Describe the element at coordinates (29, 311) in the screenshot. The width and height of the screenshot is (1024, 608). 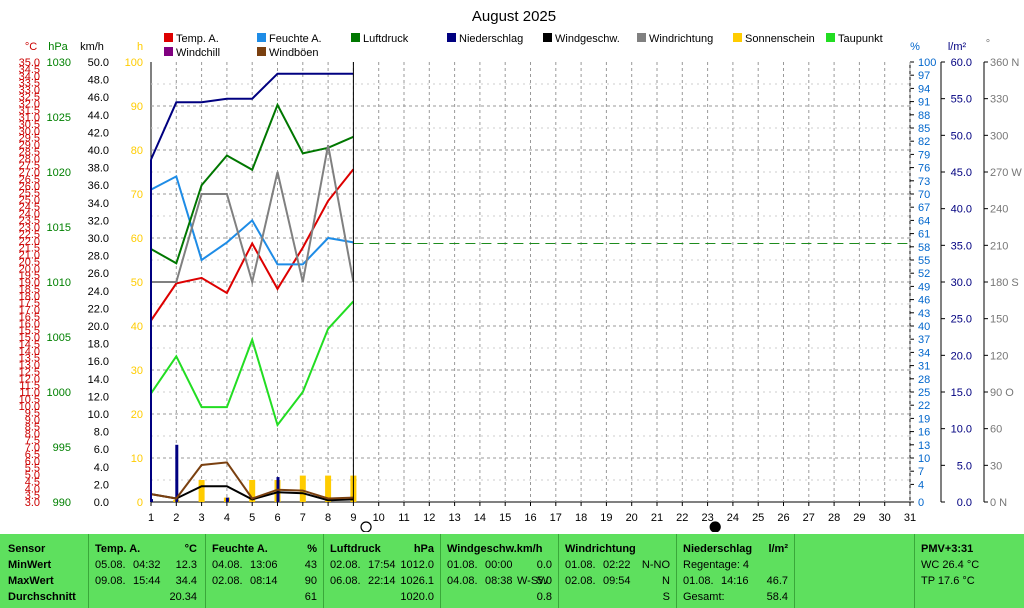
I see `temp-tick-label: 17.0` at that location.